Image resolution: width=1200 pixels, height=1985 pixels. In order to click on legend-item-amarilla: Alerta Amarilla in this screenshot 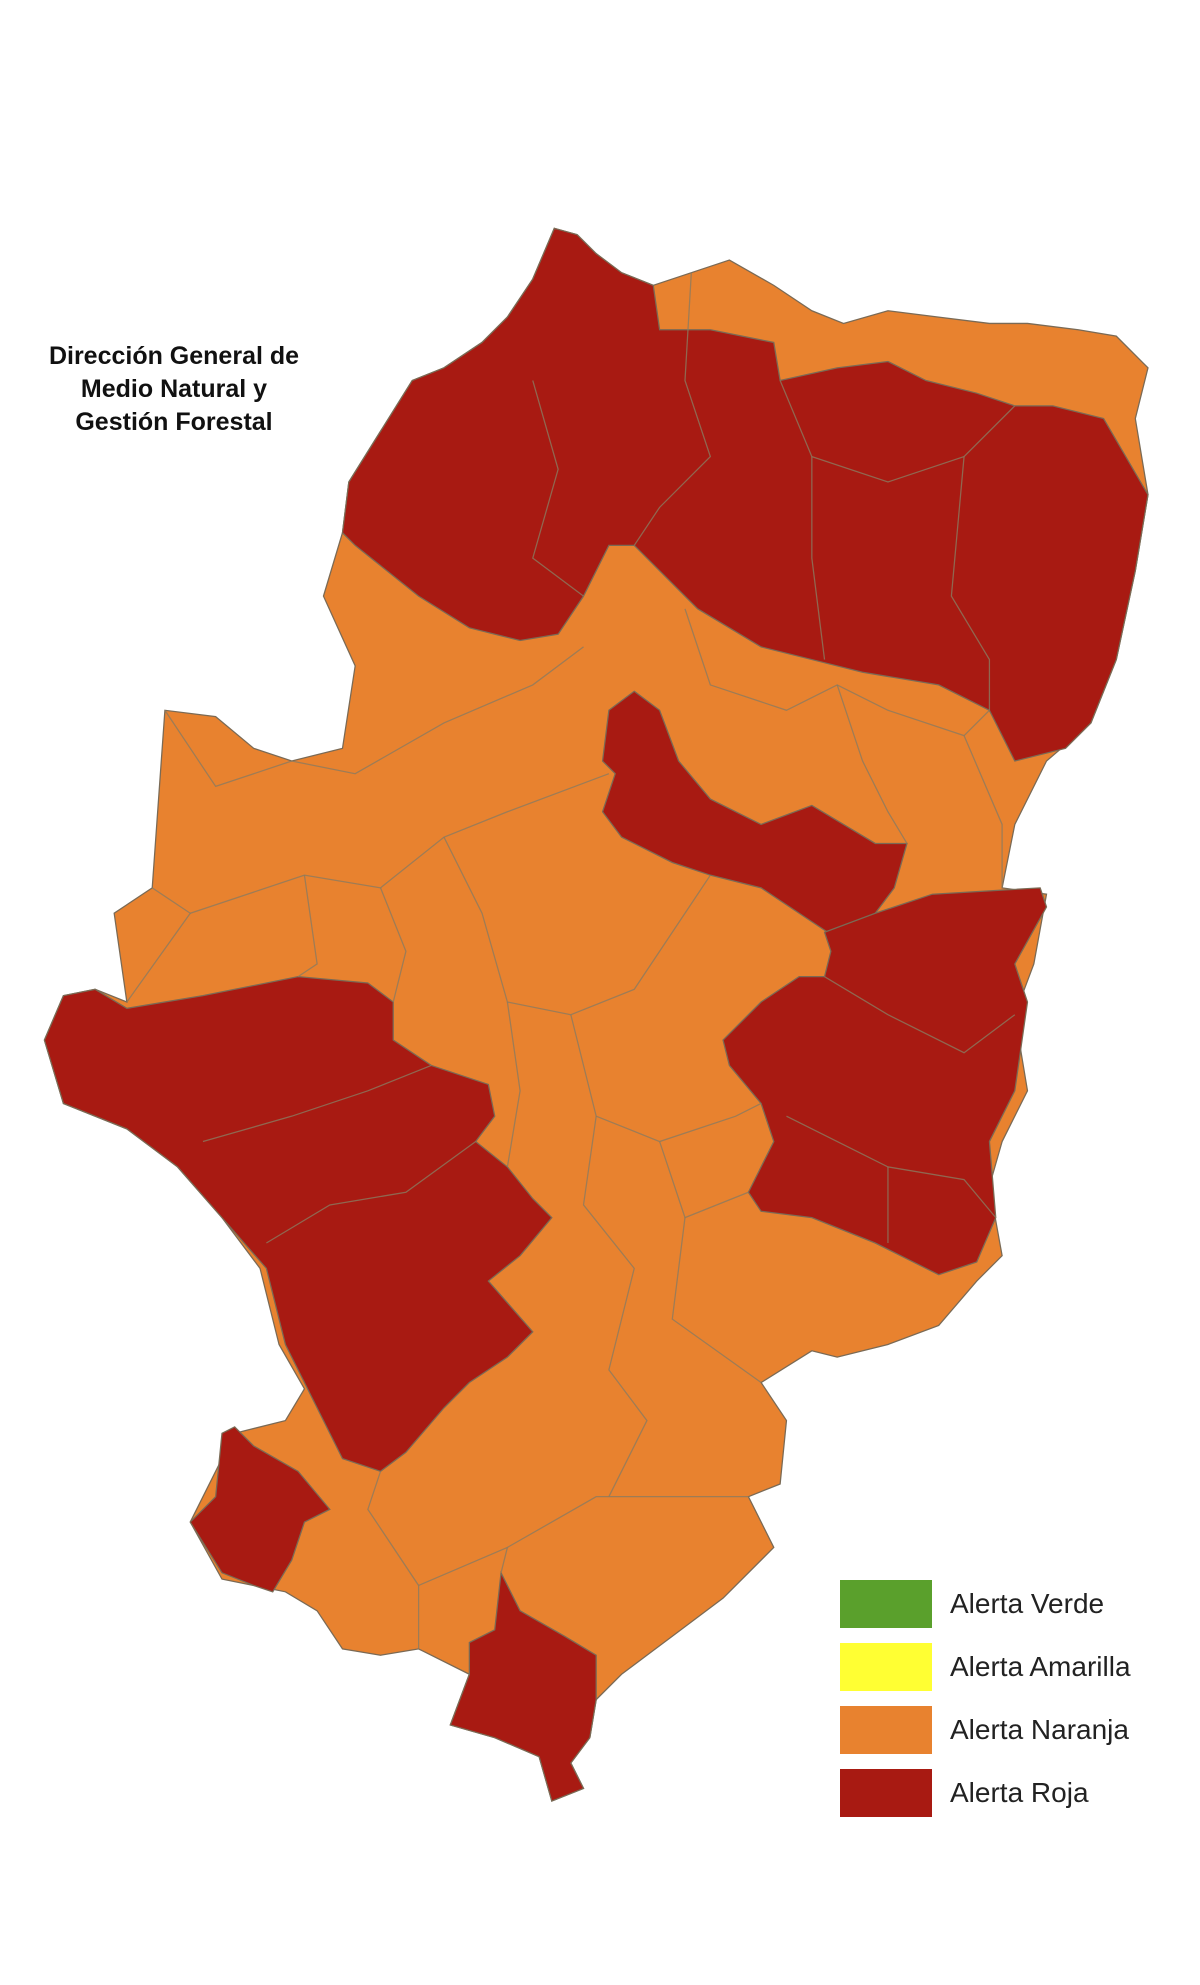, I will do `click(985, 1667)`.